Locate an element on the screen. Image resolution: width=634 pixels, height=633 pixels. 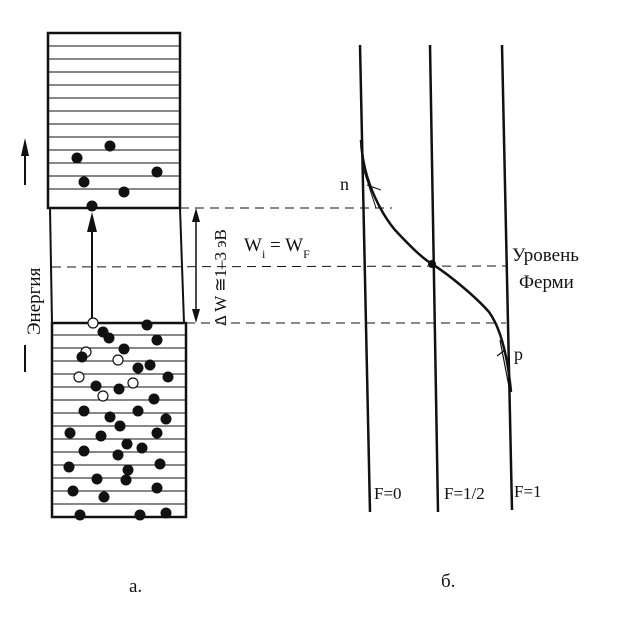
gap-left-edge is located at coordinates (51, 265).